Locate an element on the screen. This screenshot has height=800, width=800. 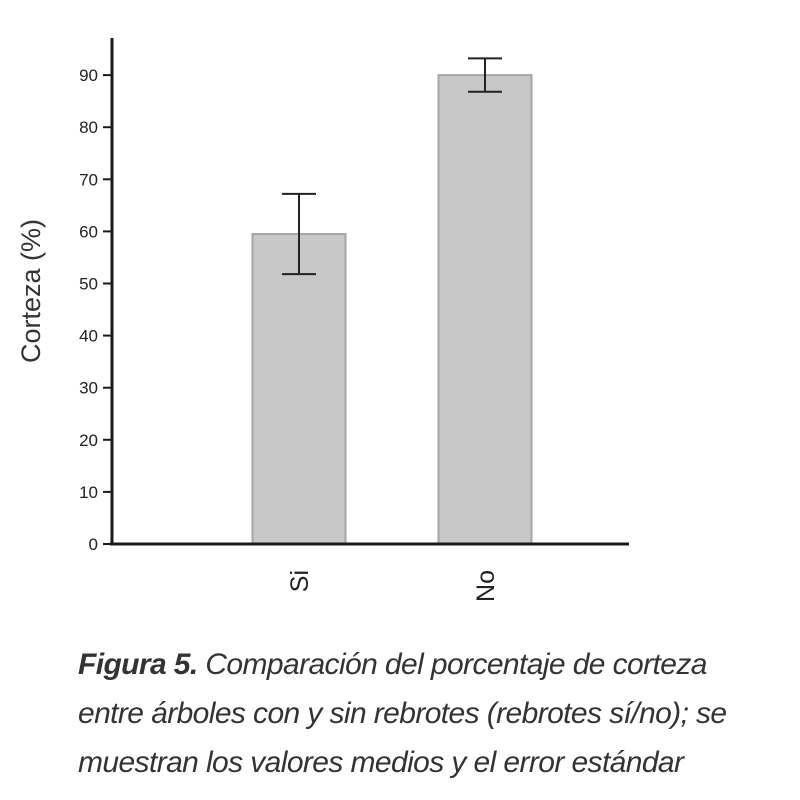
y-tick-label: 30 is located at coordinates (88, 388).